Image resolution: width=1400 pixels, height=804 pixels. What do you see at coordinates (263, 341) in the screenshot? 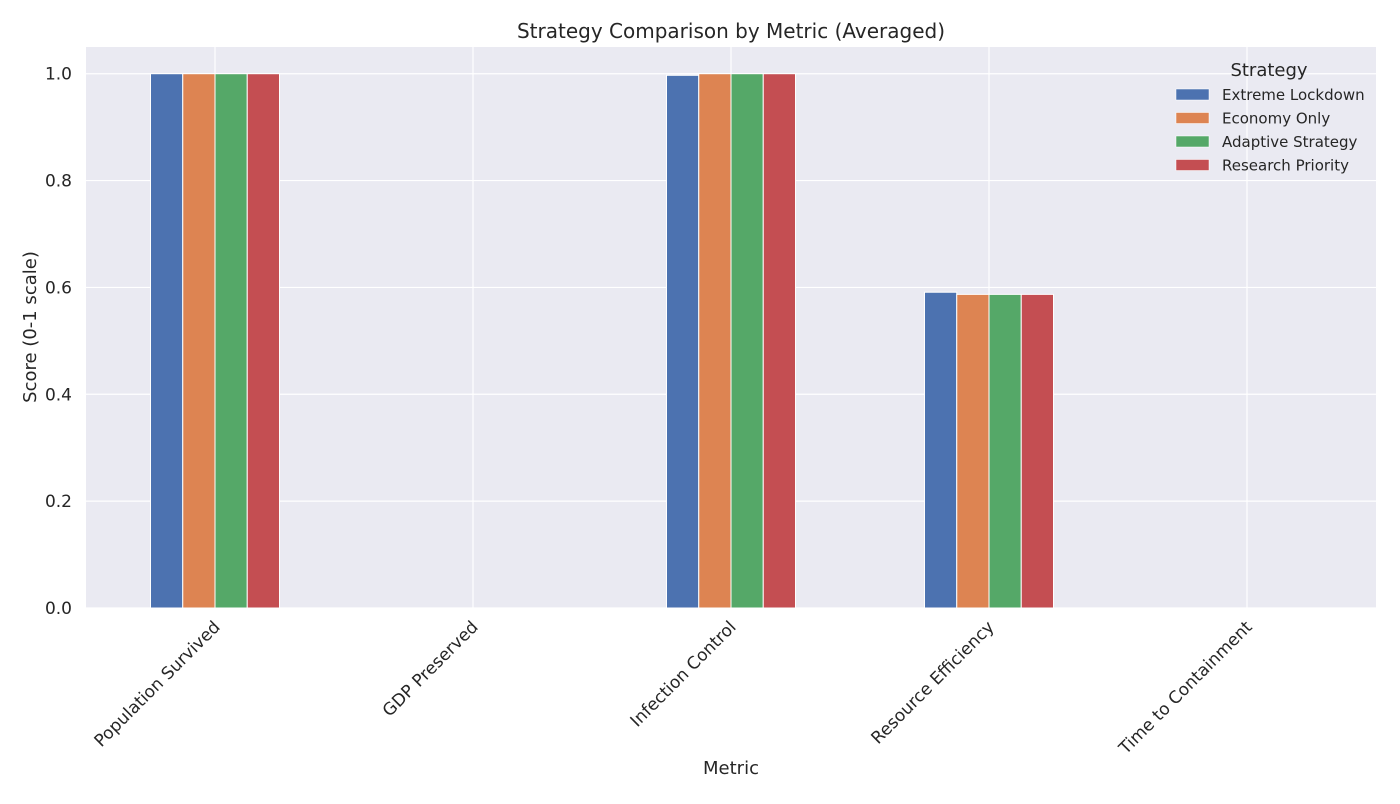
I see `bar-research-priority-population-survived` at bounding box center [263, 341].